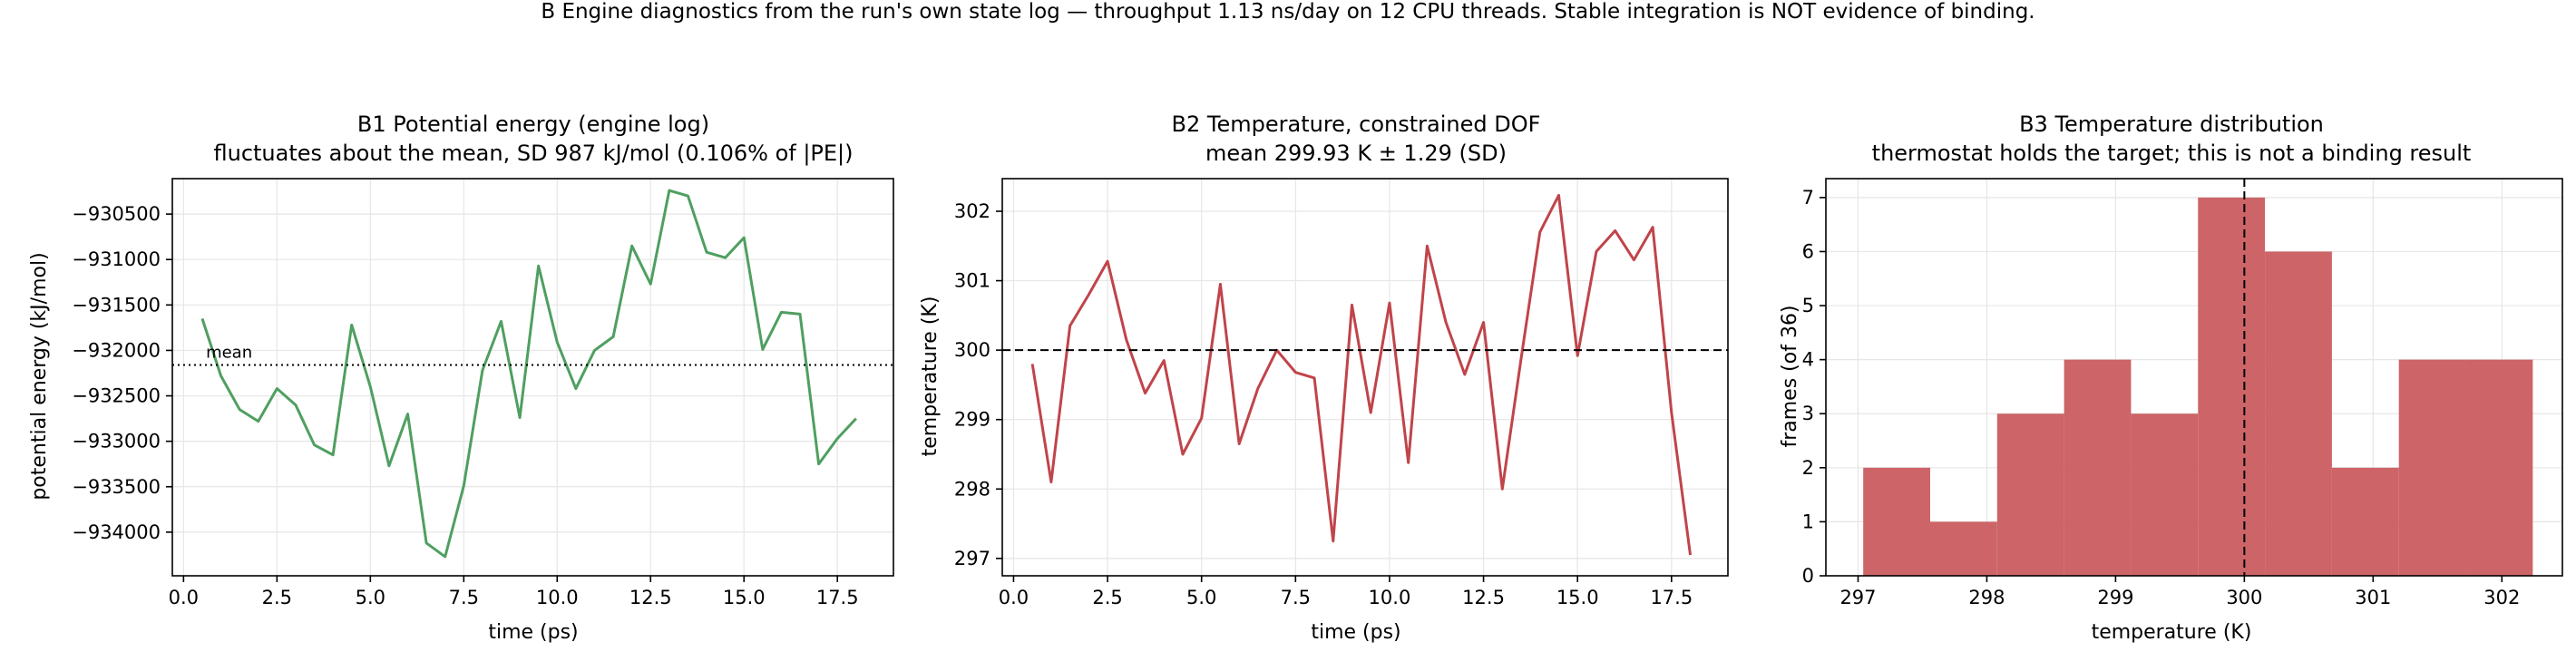 The height and width of the screenshot is (671, 2576). Describe the element at coordinates (116, 441) in the screenshot. I see `y-tick-label: −933000` at that location.